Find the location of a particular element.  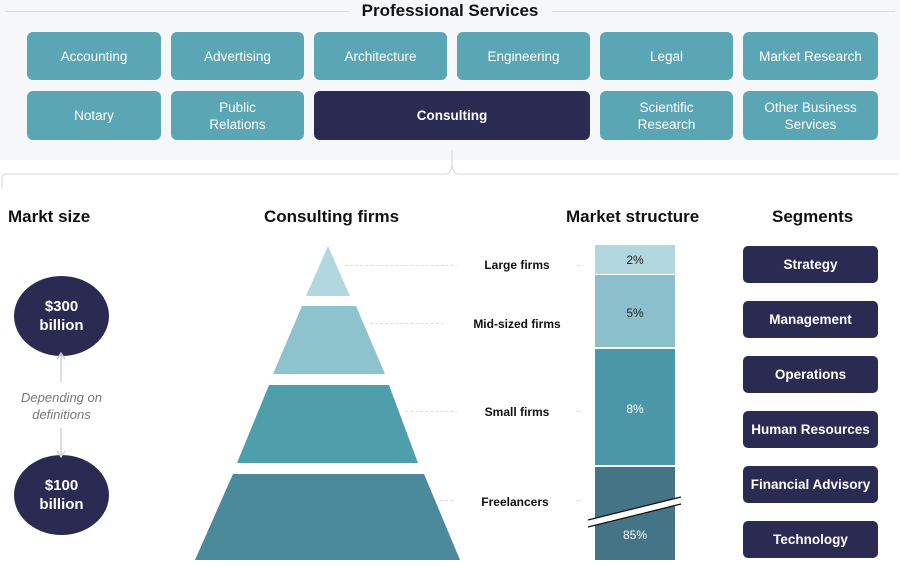

segment-strategy: Strategy is located at coordinates (810, 264).